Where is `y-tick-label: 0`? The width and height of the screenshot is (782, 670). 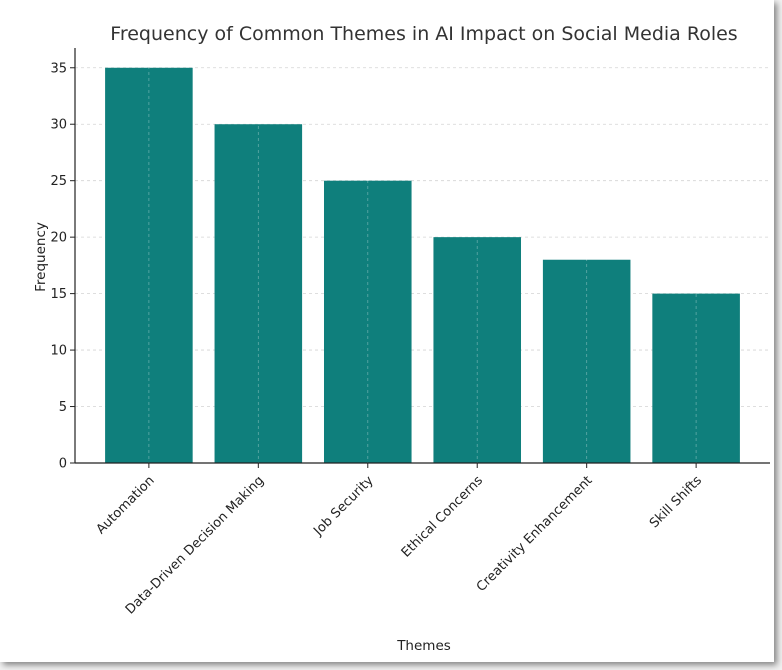 y-tick-label: 0 is located at coordinates (63, 464).